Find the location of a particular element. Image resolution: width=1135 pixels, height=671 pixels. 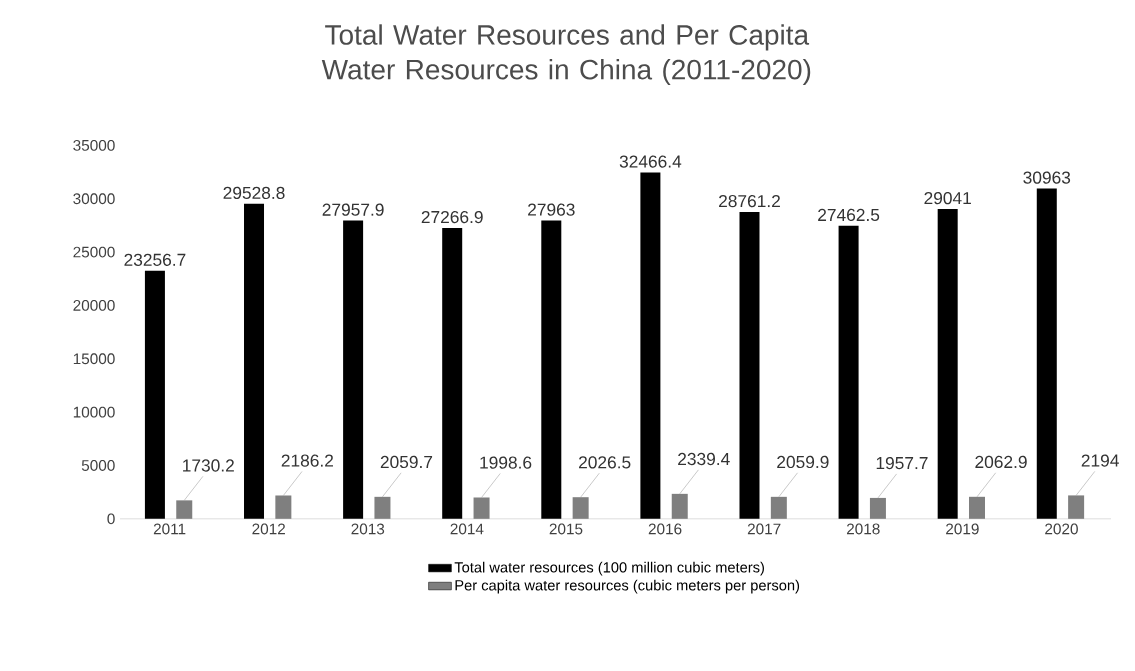

x-tick-label: 2017 is located at coordinates (764, 529).